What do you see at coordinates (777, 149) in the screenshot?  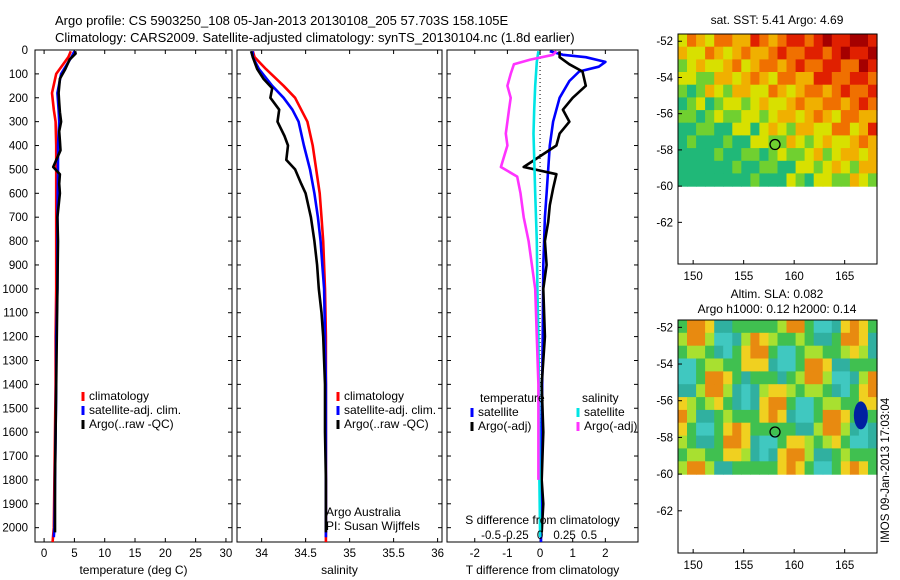 I see `sst_map-frame` at bounding box center [777, 149].